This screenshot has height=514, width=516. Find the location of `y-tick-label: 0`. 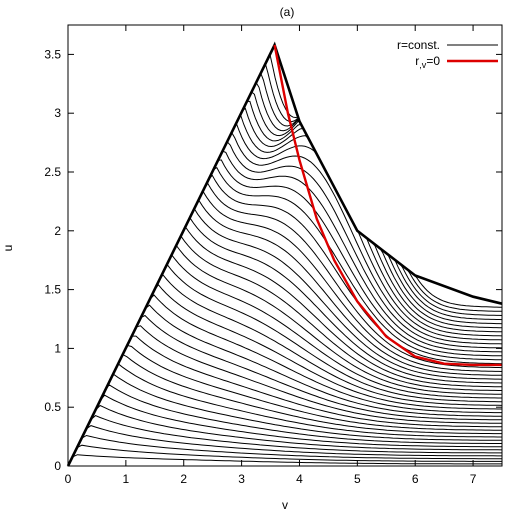

y-tick-label: 0 is located at coordinates (57, 466).